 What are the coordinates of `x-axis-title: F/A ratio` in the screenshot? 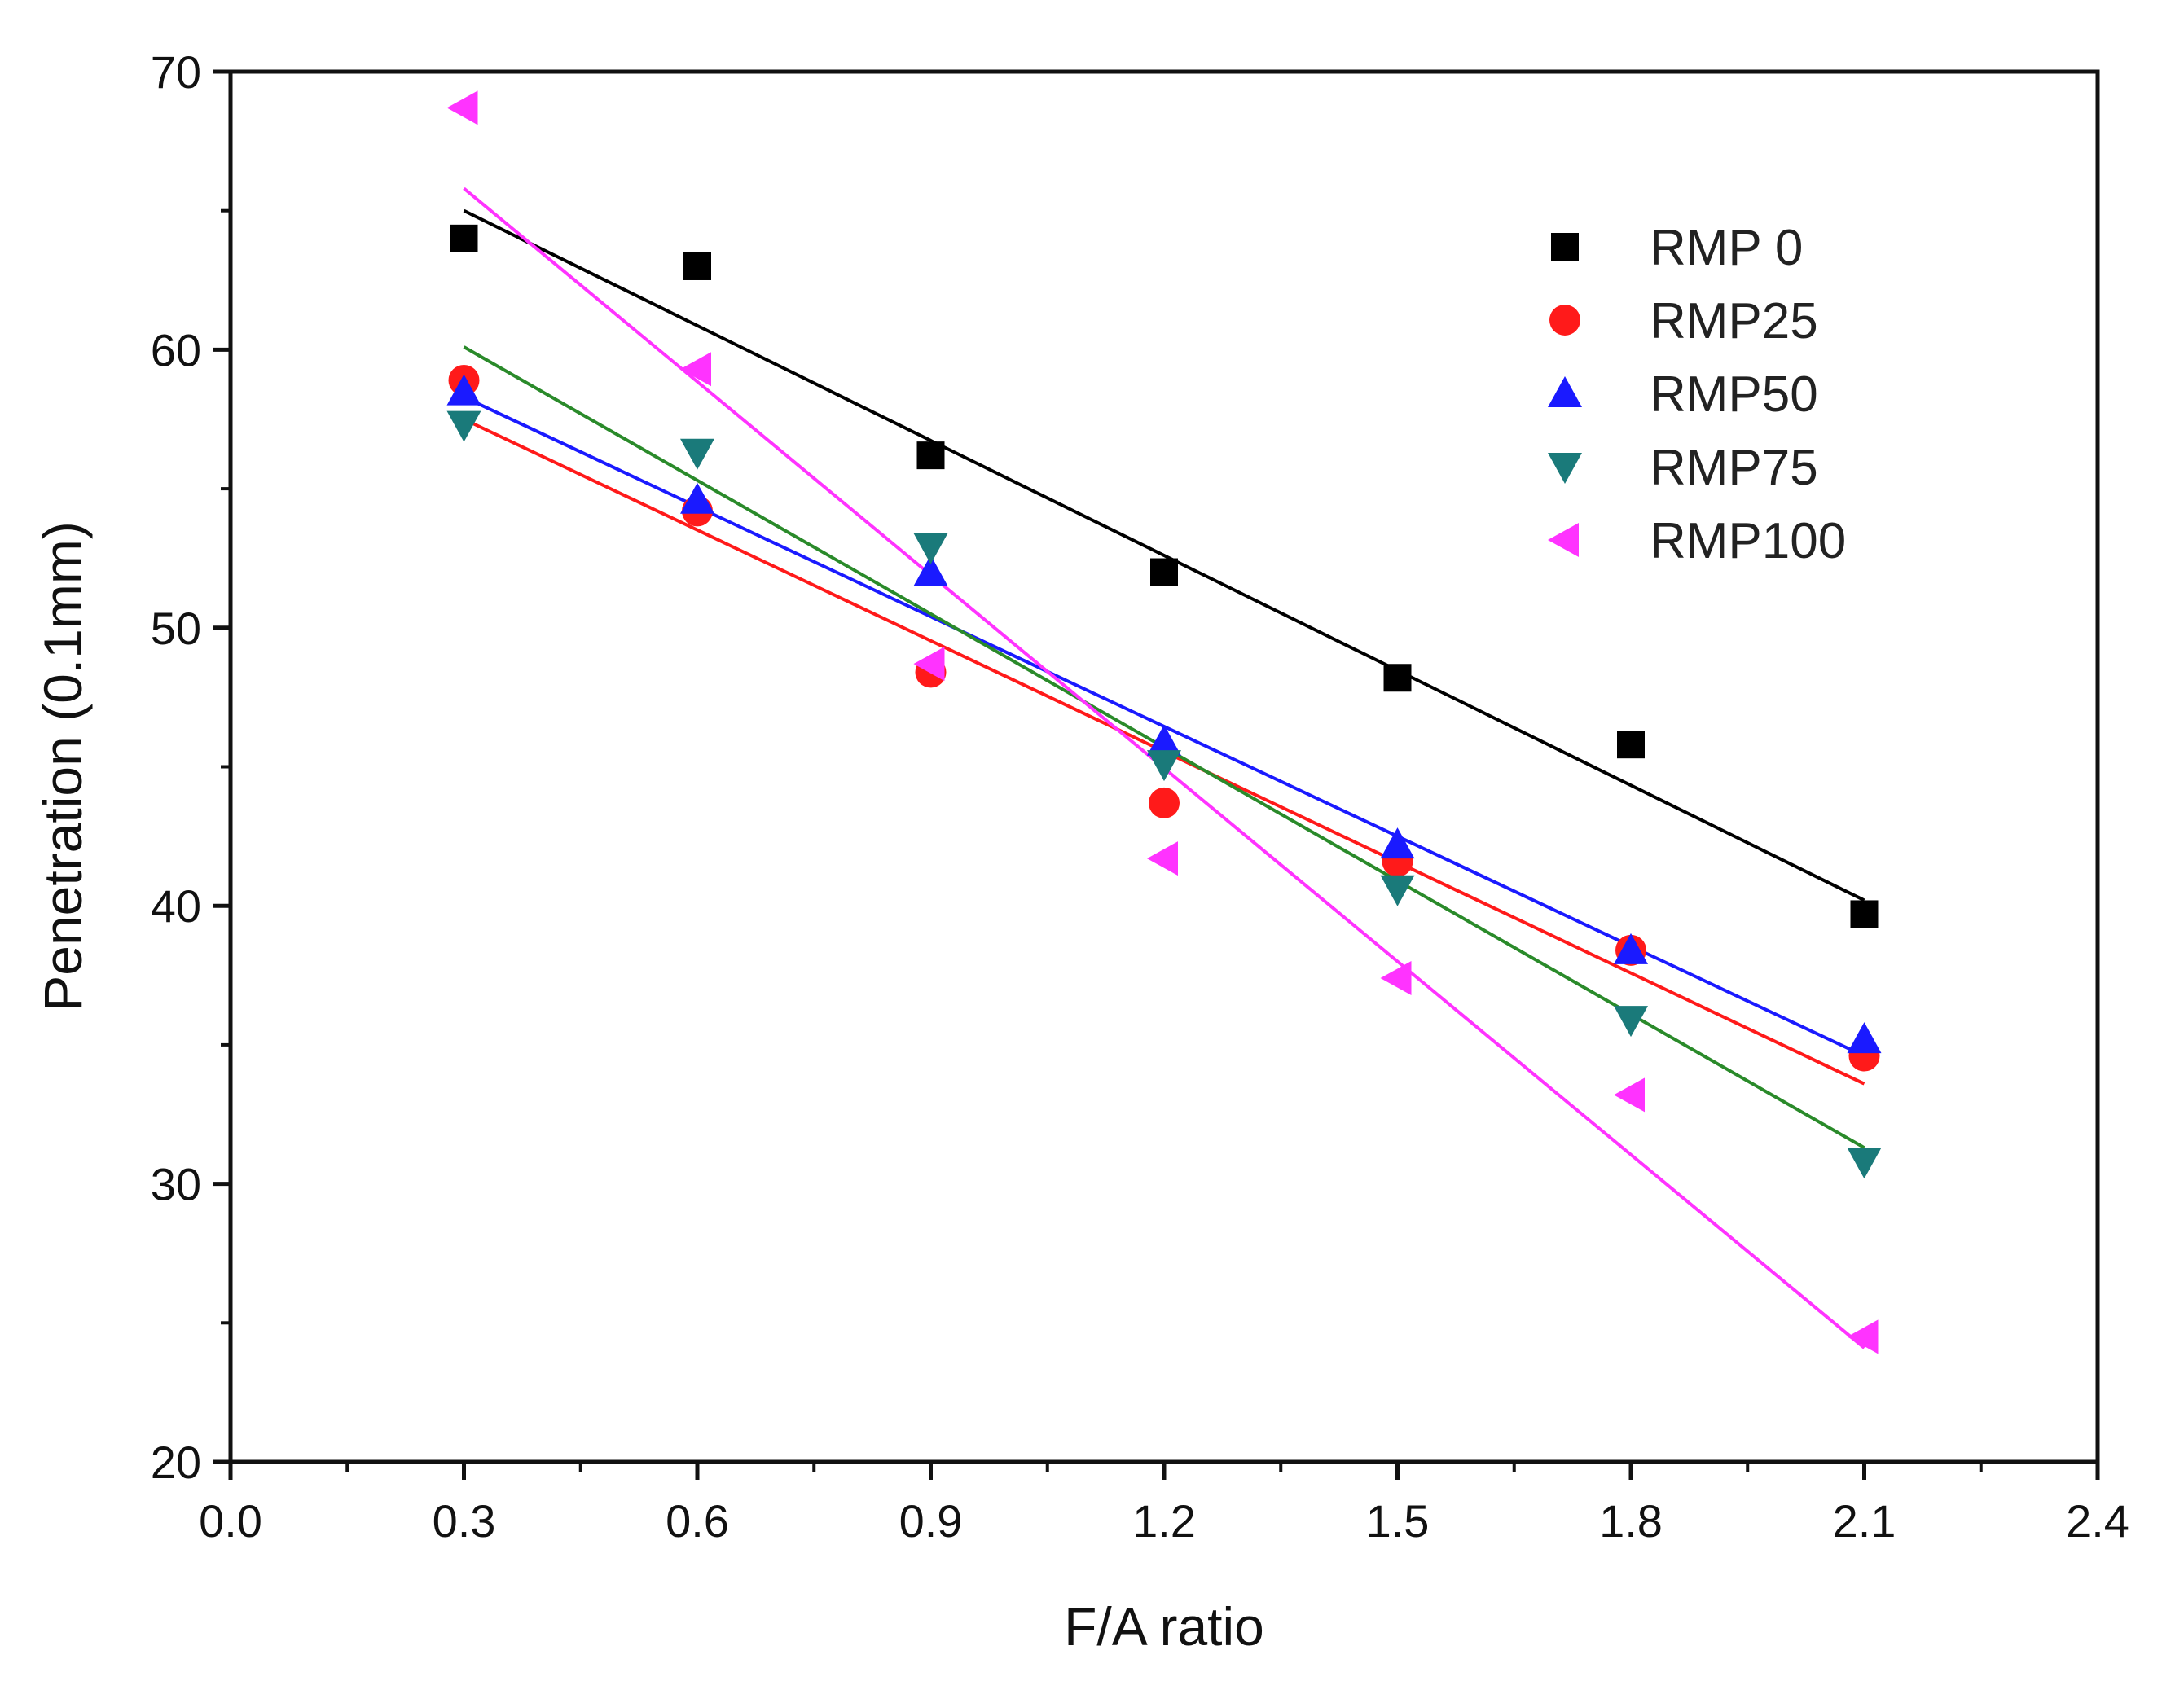 It's located at (1164, 1626).